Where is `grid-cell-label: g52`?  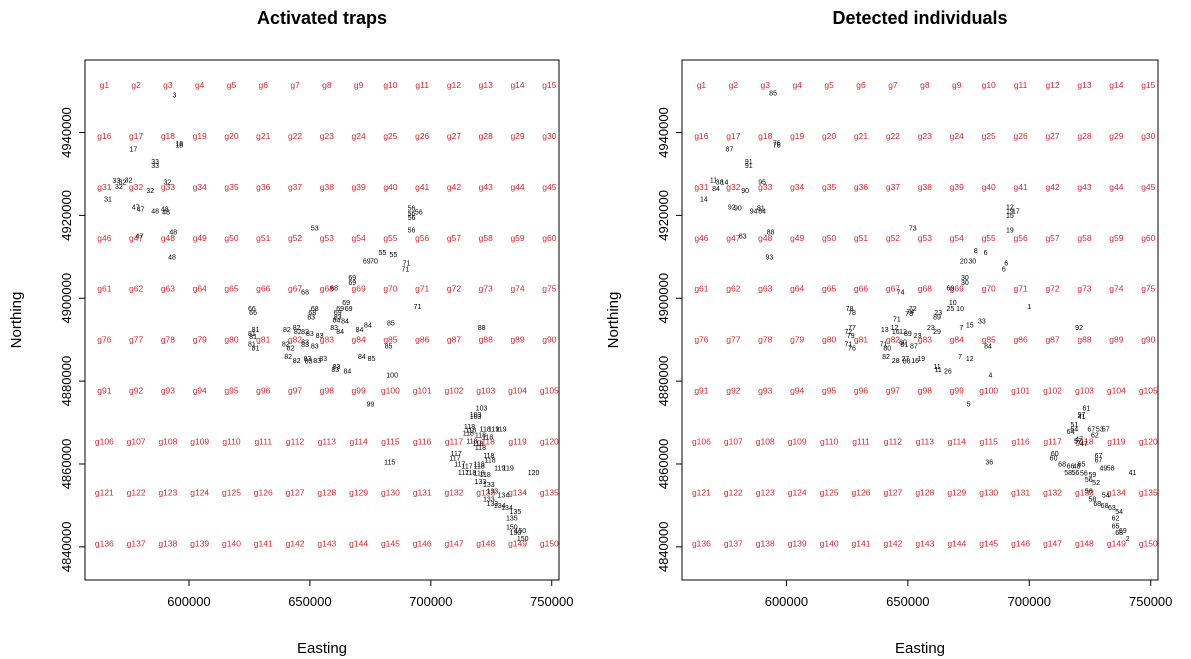 grid-cell-label: g52 is located at coordinates (295, 238).